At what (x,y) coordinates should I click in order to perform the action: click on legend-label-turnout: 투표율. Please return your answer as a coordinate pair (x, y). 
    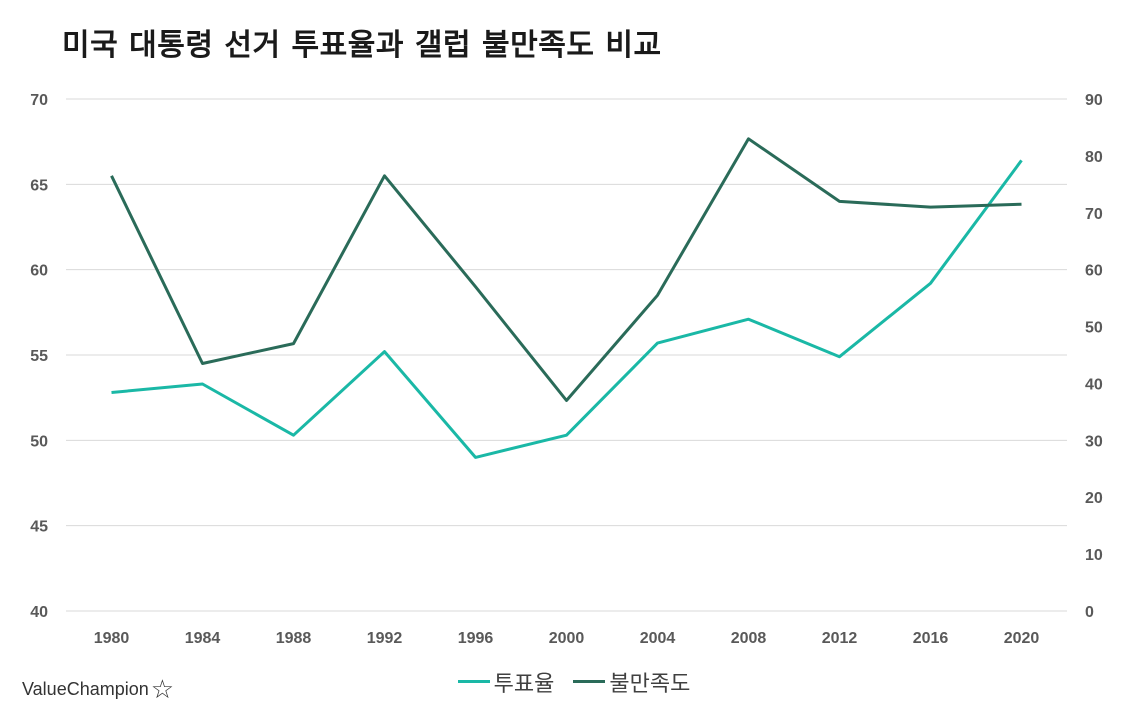
    Looking at the image, I should click on (524, 684).